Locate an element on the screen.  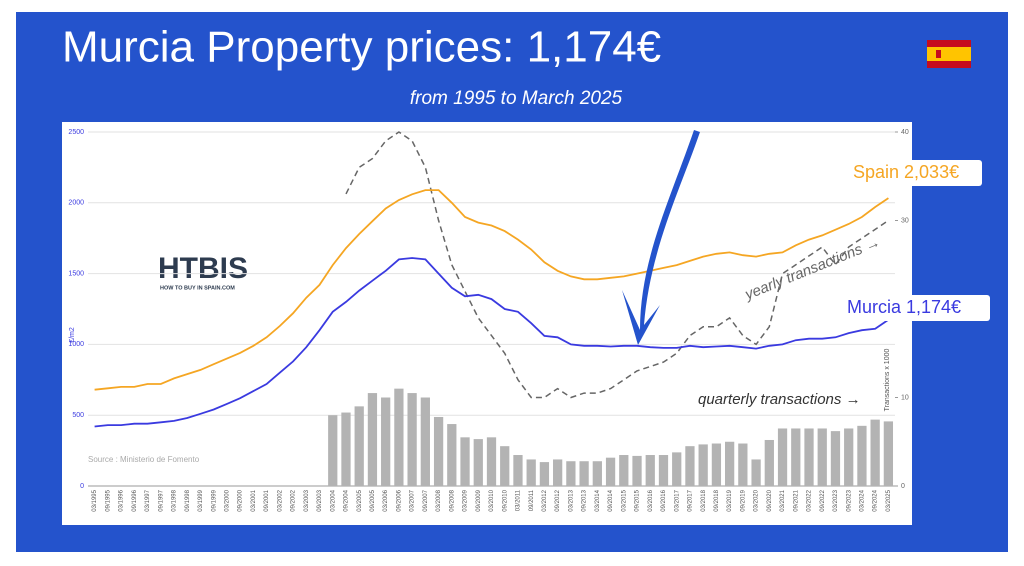
x-tick-label: 03/2024 is located at coordinates (863, 500).